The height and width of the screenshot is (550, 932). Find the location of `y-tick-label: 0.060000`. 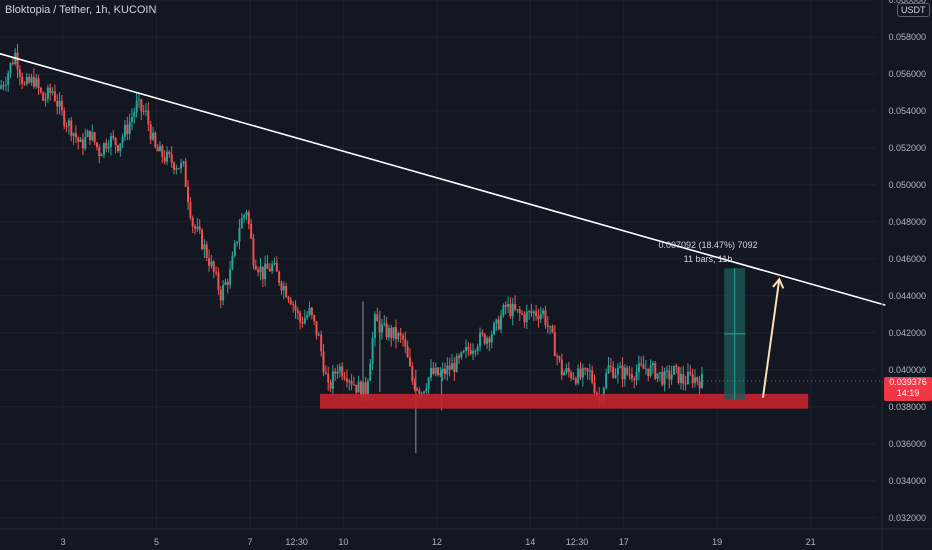

y-tick-label: 0.060000 is located at coordinates (907, 2).